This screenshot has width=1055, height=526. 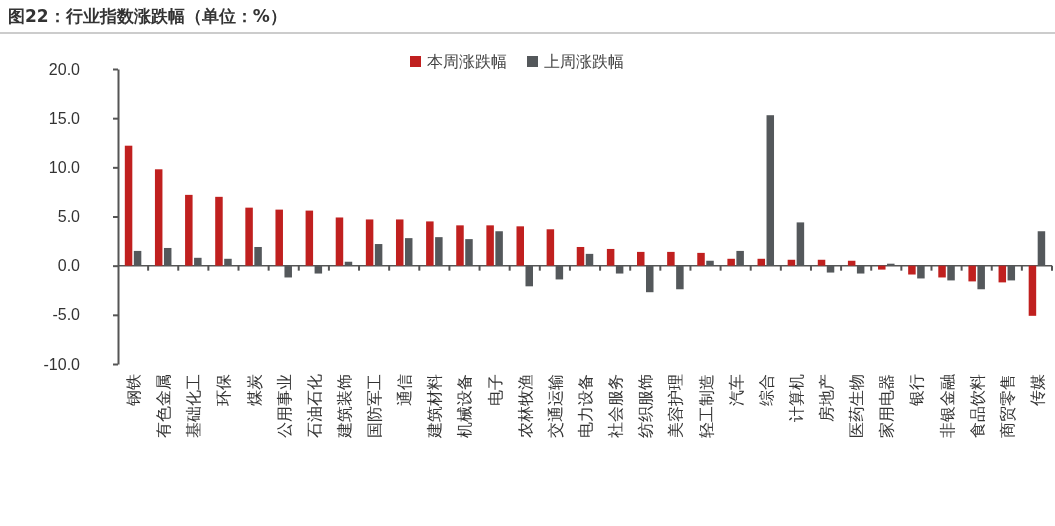 I want to click on x-tick-label: 美容护理, so click(x=676, y=406).